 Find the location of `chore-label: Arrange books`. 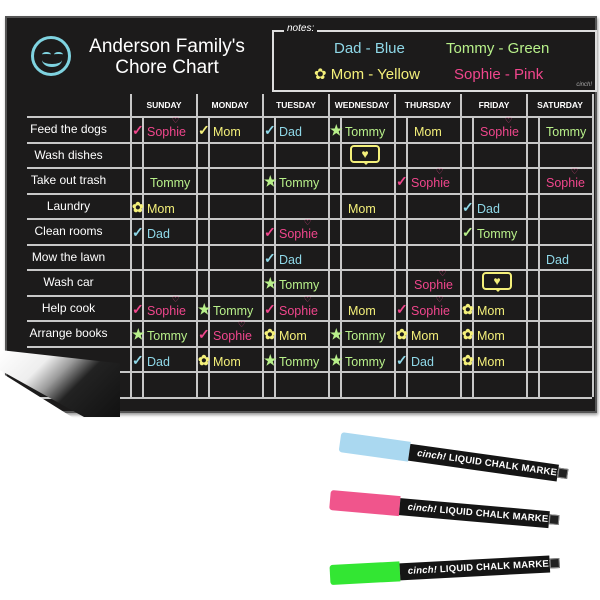

chore-label: Arrange books is located at coordinates (68, 333).